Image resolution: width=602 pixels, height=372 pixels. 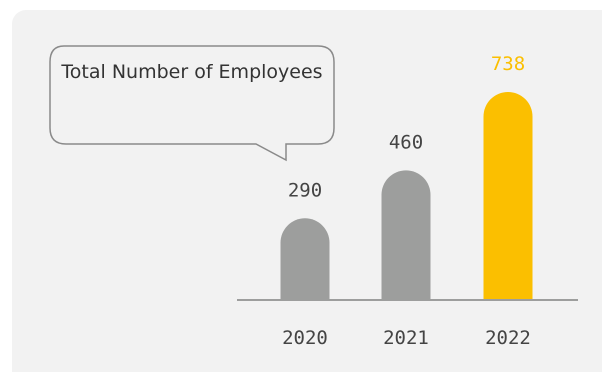 I want to click on callout-bubble, so click(x=192, y=103).